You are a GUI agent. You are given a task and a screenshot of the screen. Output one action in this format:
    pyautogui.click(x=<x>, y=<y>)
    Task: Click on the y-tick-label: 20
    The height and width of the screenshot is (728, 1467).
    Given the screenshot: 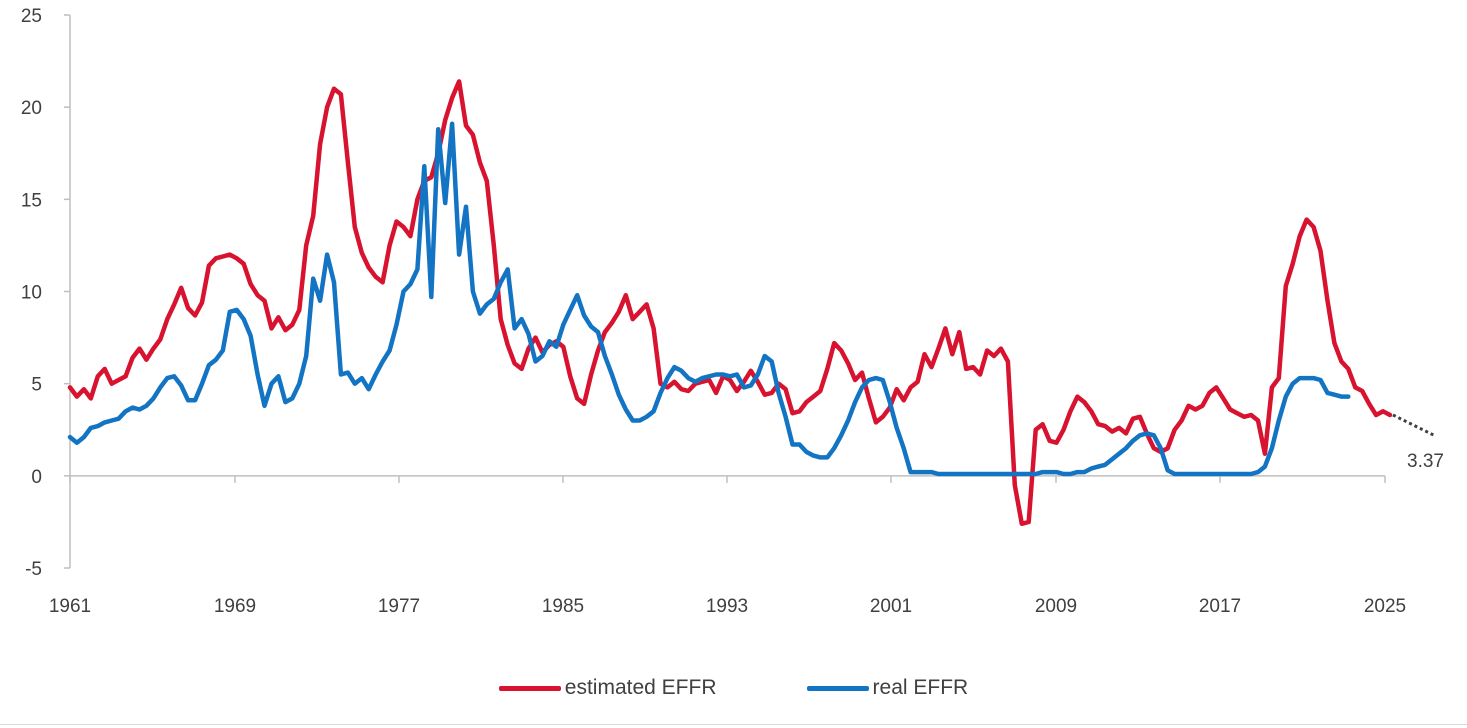 What is the action you would take?
    pyautogui.click(x=31, y=108)
    